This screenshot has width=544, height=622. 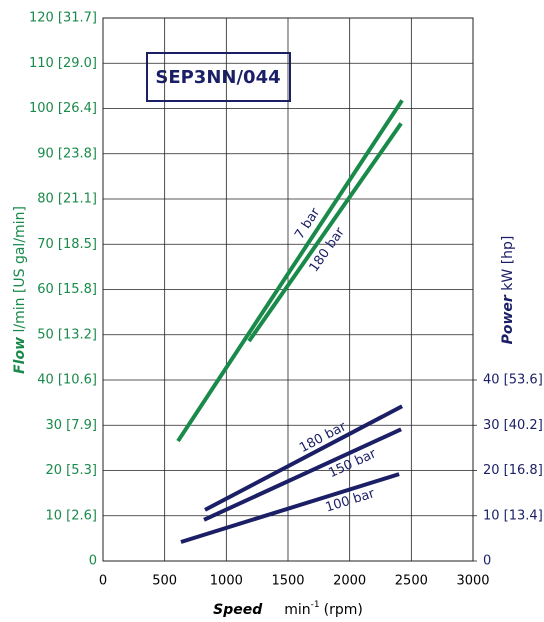 I want to click on y-tick-label: 50 [13.2], so click(x=67, y=334).